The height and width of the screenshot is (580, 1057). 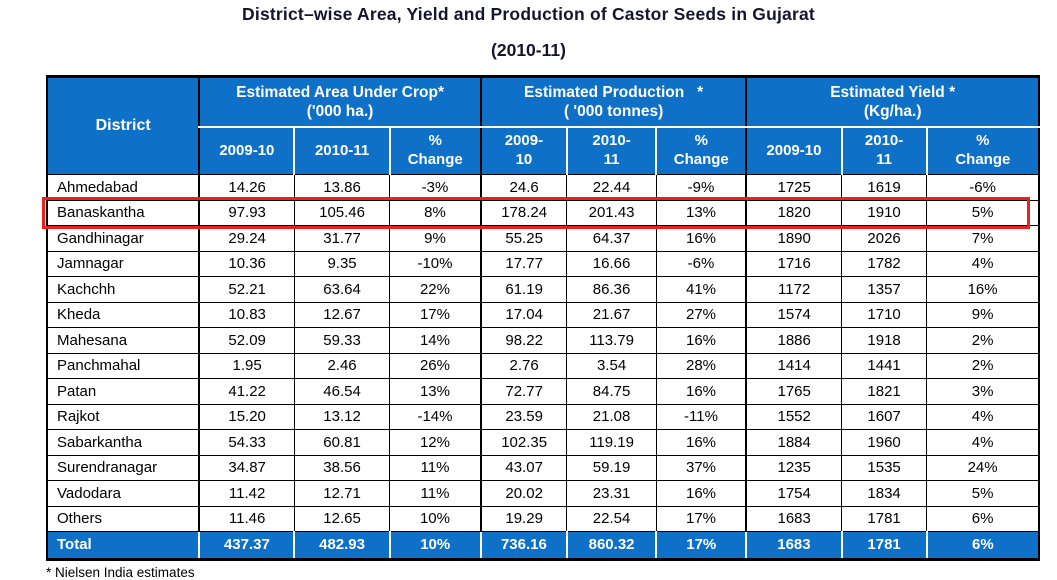 I want to click on value-cell: 3%, so click(x=983, y=391).